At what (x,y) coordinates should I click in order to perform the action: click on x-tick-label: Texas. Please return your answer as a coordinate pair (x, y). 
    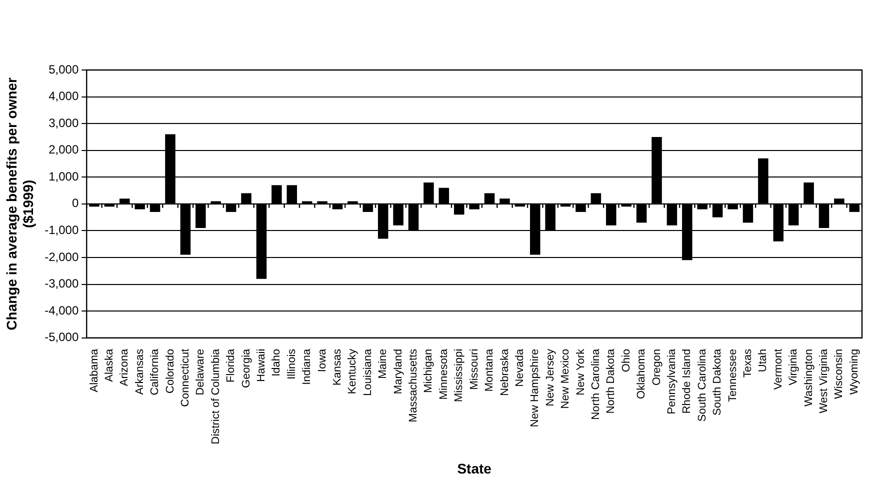
    Looking at the image, I should click on (748, 363).